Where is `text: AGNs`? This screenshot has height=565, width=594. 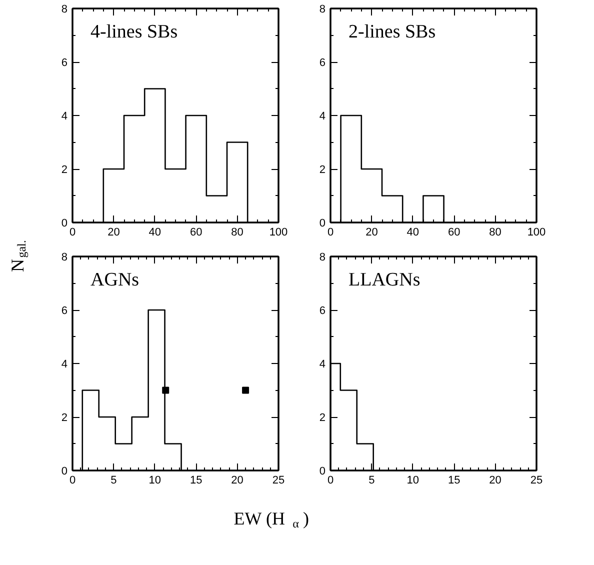 text: AGNs is located at coordinates (115, 280).